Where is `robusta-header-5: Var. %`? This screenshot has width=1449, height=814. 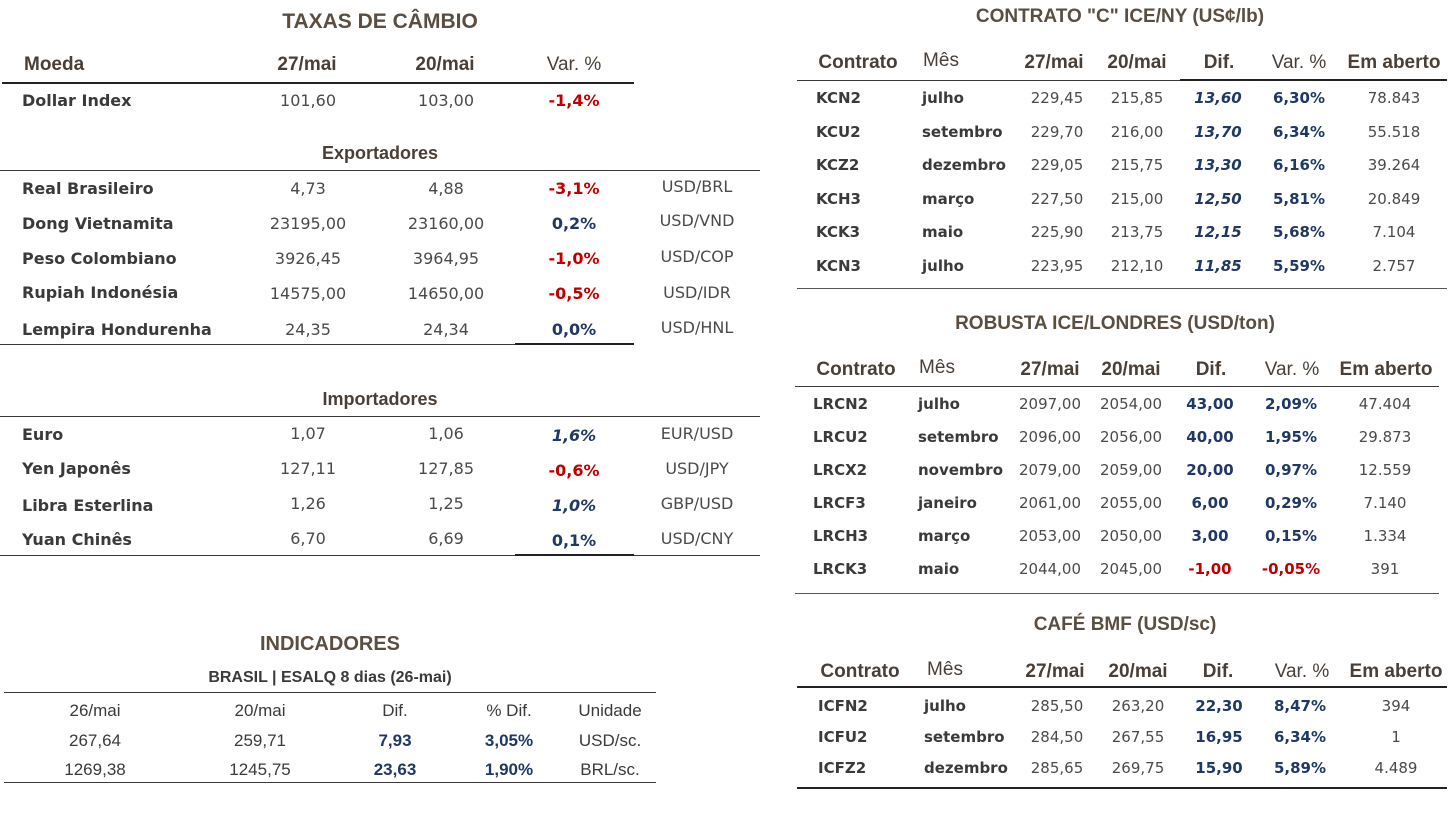
robusta-header-5: Var. % is located at coordinates (1292, 369).